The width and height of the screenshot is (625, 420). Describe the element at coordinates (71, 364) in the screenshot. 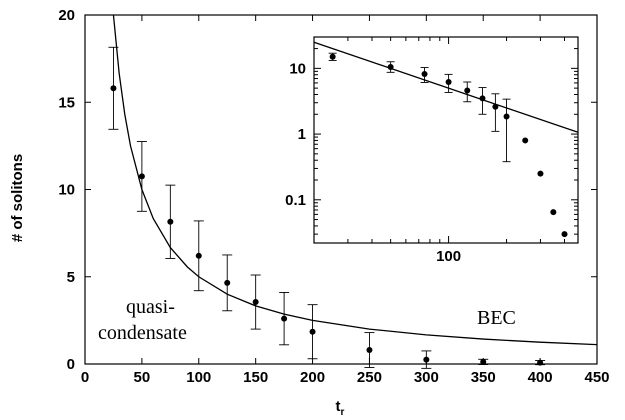

I see `y-tick-label: 0` at that location.